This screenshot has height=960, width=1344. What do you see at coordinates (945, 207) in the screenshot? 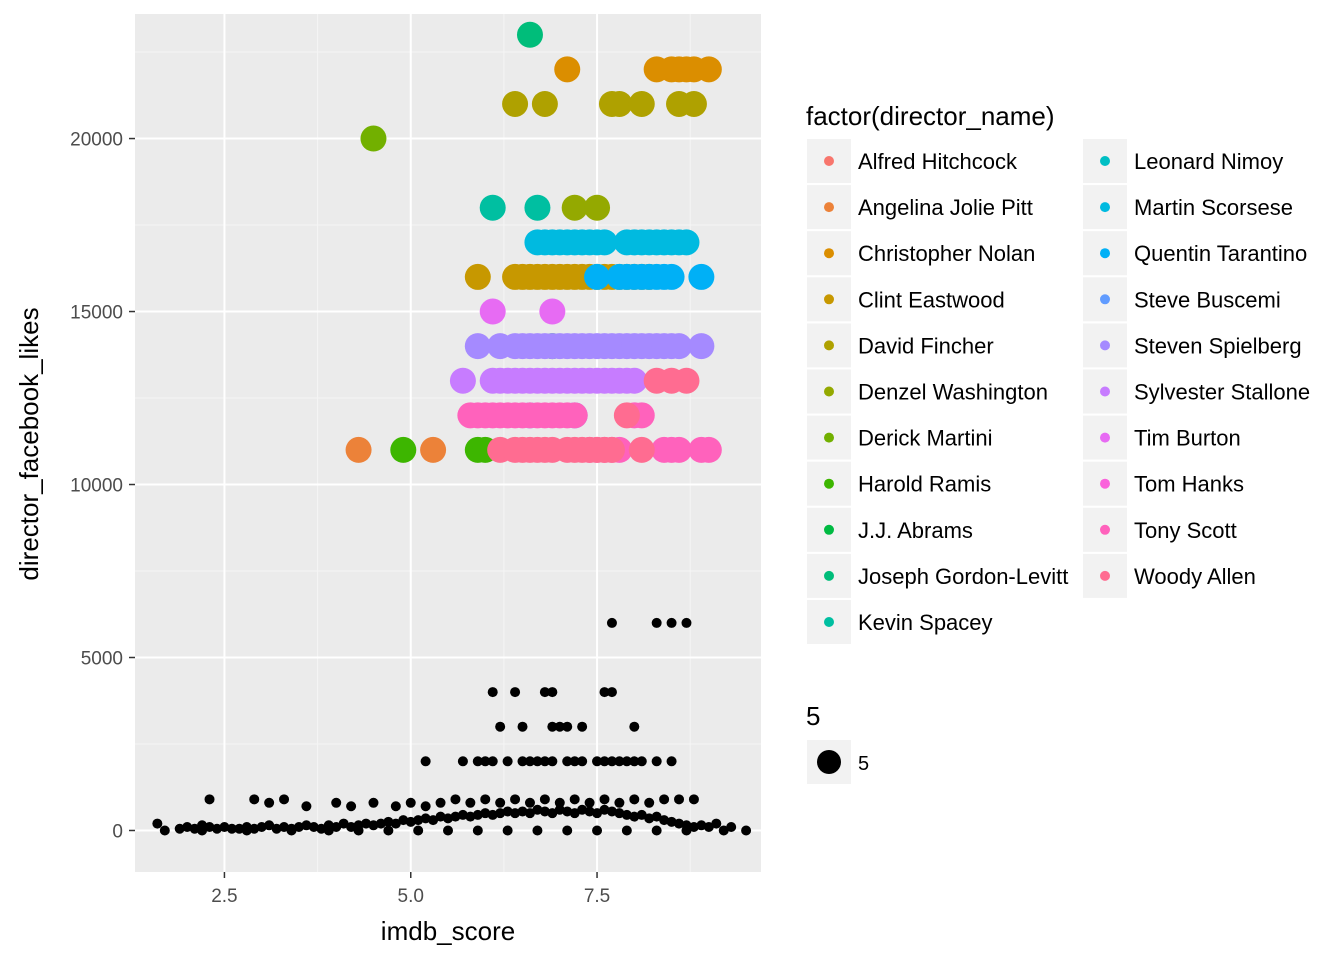
I see `legend-label: Angelina Jolie Pitt` at bounding box center [945, 207].